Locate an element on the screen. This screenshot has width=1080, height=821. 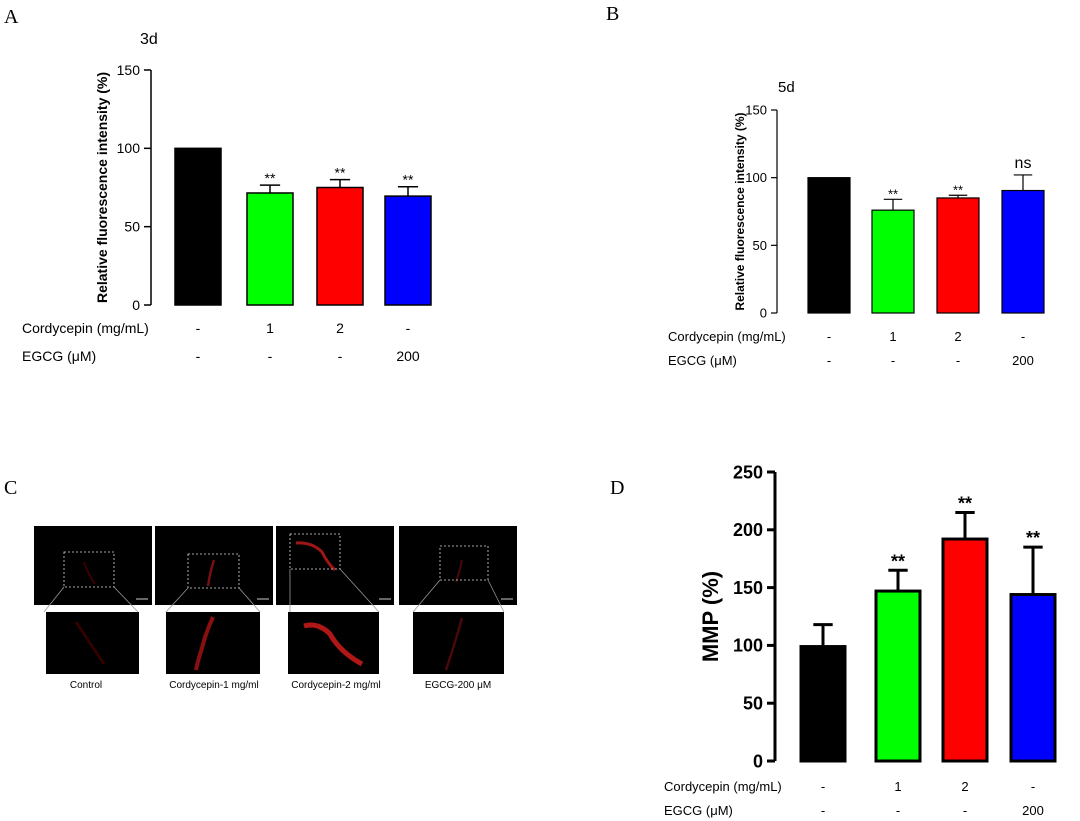
chart-title: 5d is located at coordinates (786, 87).